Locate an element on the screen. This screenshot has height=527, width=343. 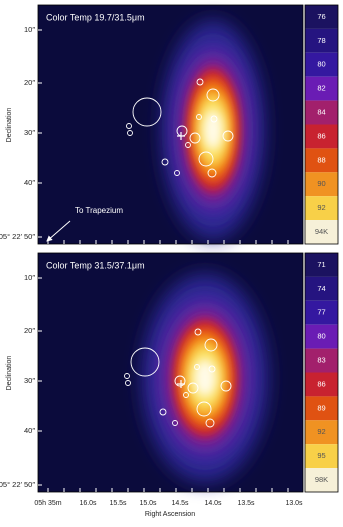
colorbar-label: 83 is located at coordinates (321, 360).